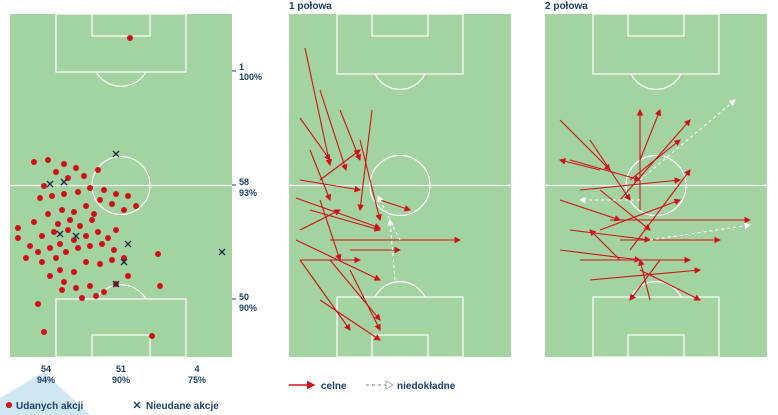 This screenshot has height=415, width=778. What do you see at coordinates (566, 6) in the screenshot?
I see `second-half-title: 2 połowa` at bounding box center [566, 6].